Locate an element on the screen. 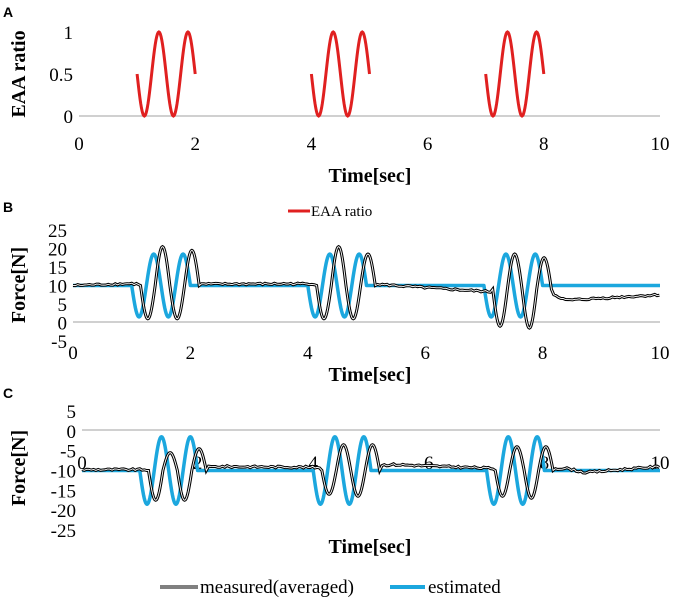  panel-b-estimated-line is located at coordinates (366, 285).